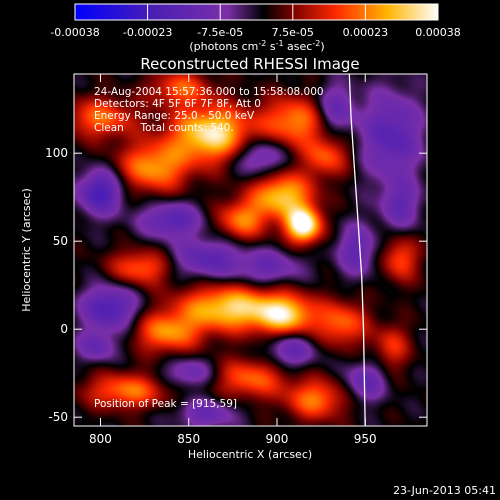 The image size is (500, 500). What do you see at coordinates (365, 439) in the screenshot?
I see `x-tick-label: 950` at bounding box center [365, 439].